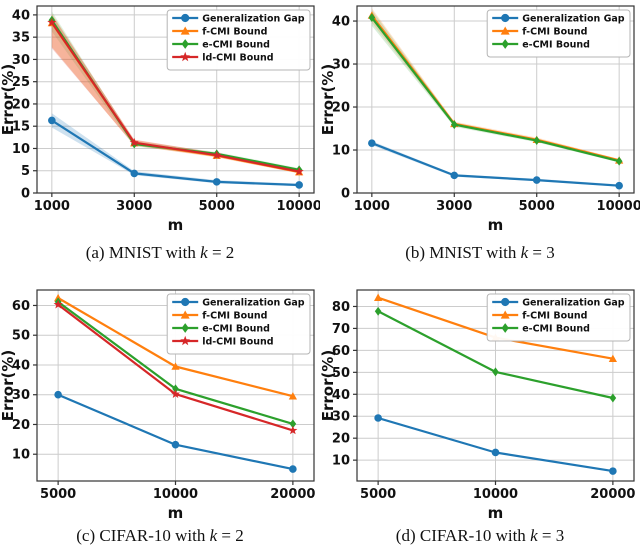 This screenshot has width=640, height=547. Describe the element at coordinates (341, 329) in the screenshot. I see `y-tick-label: 70` at that location.